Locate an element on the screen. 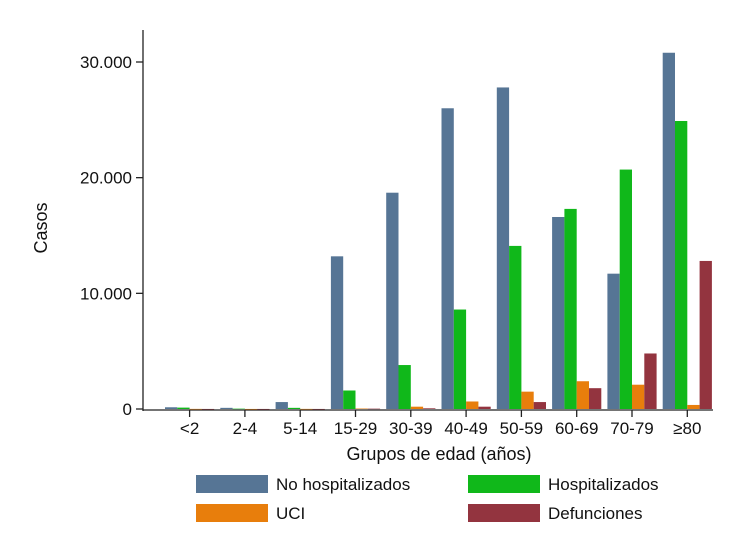 Image resolution: width=748 pixels, height=536 pixels. x-tick-label: 15-29 is located at coordinates (355, 428).